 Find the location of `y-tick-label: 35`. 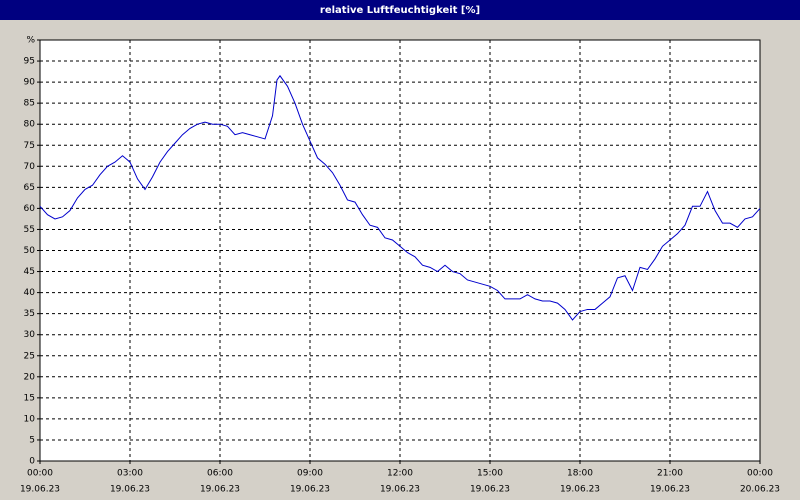

y-tick-label: 35 is located at coordinates (29, 314).